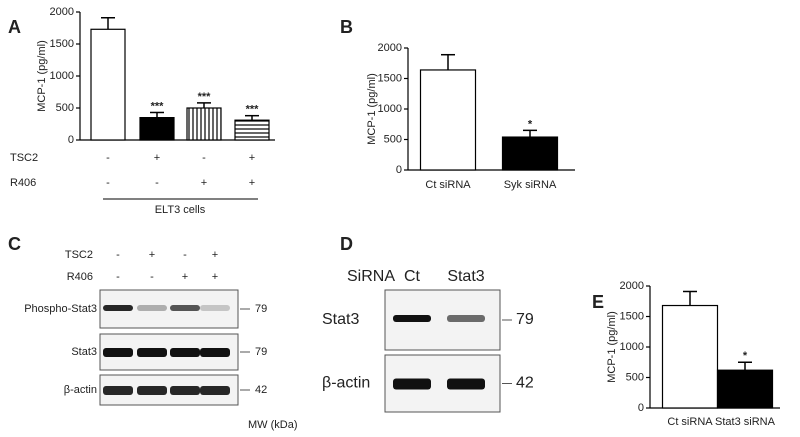 This screenshot has height=437, width=800. I want to click on group-label: ELT3 cells, so click(180, 210).